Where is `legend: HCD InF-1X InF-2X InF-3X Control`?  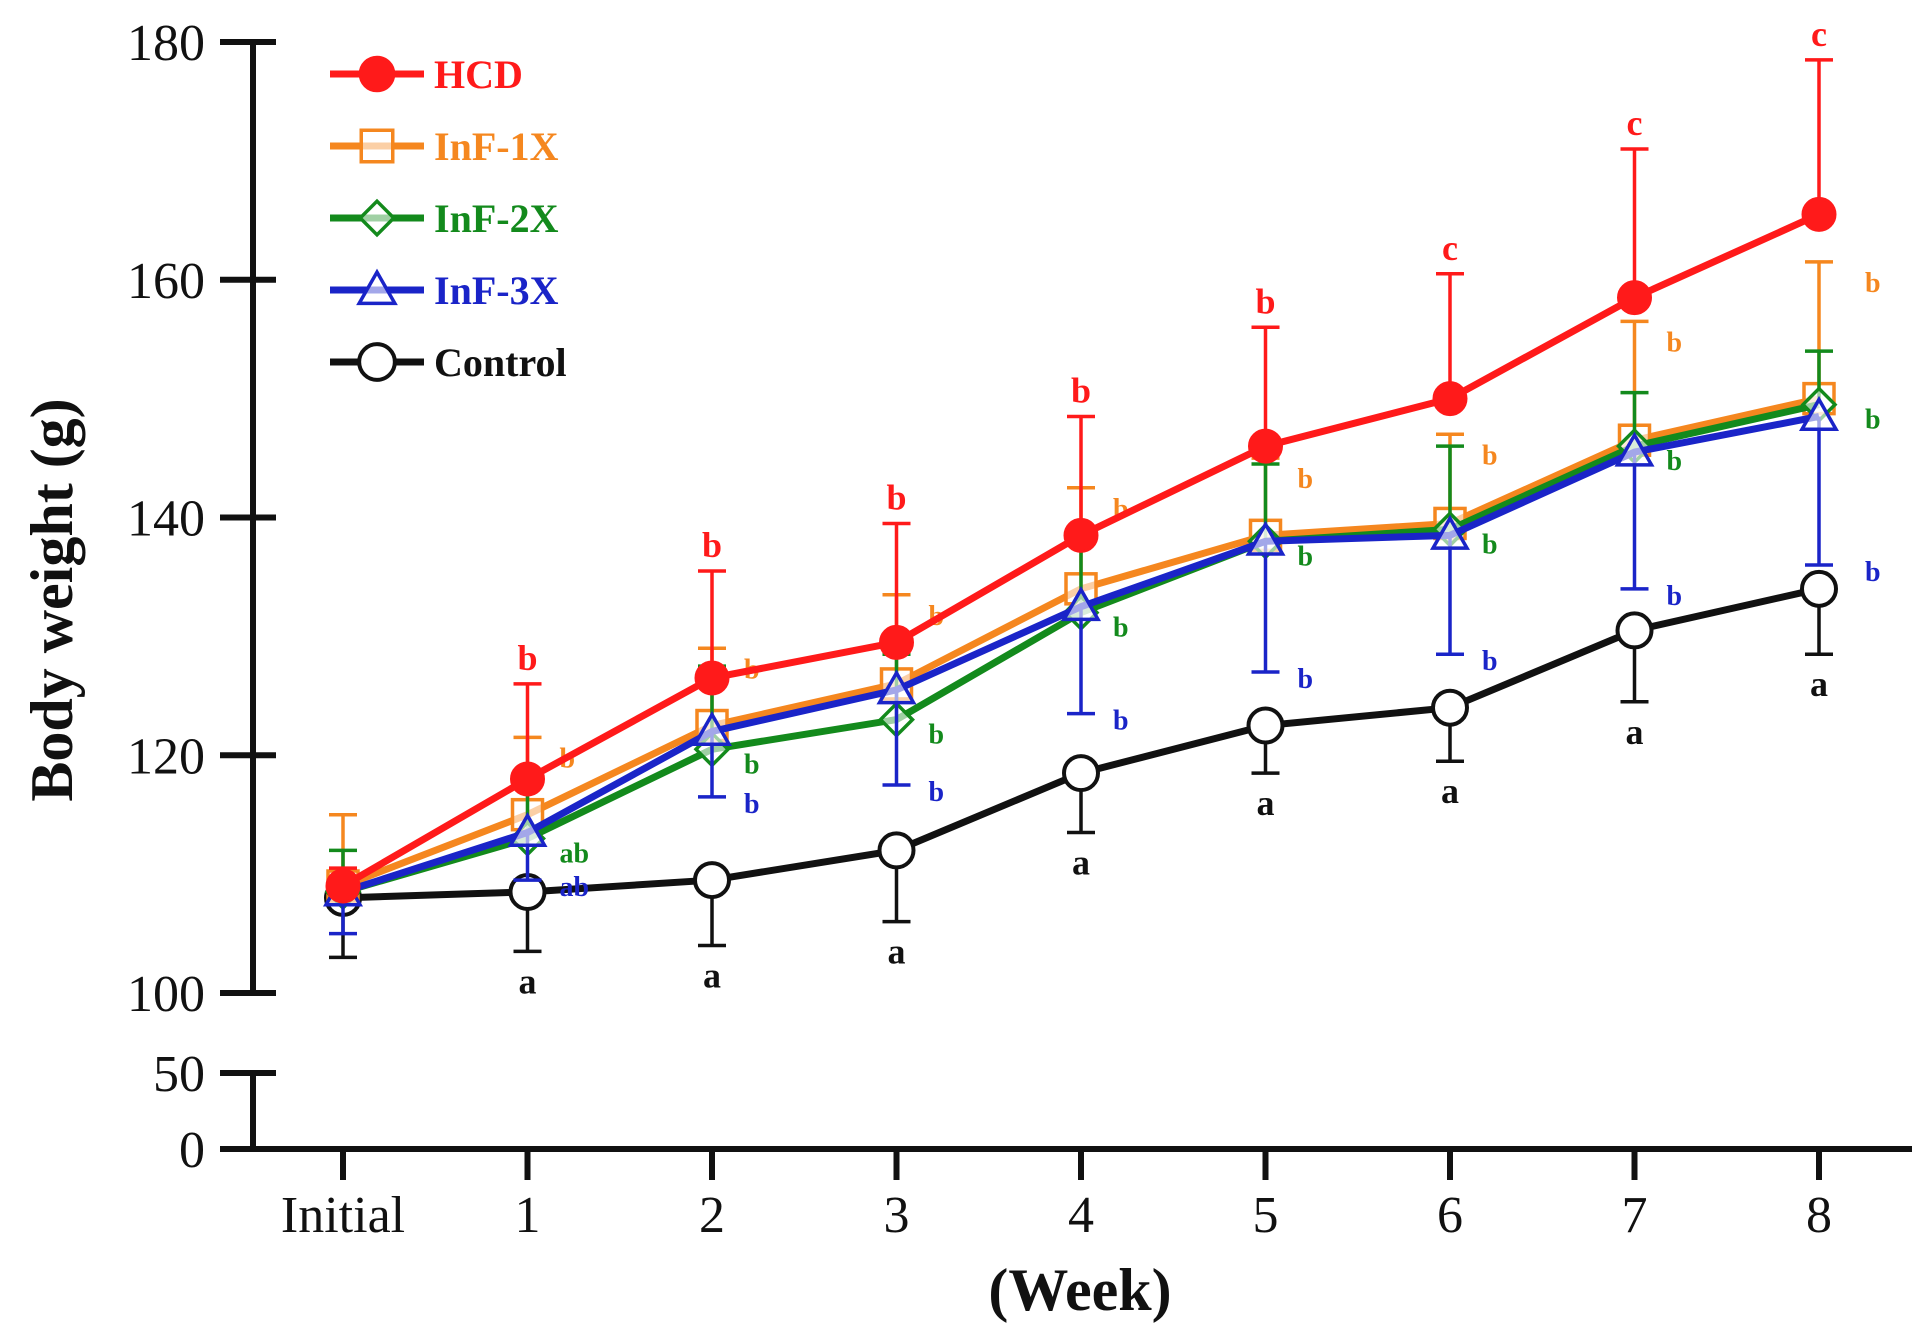
legend: HCD InF-1X InF-2X InF-3X Control is located at coordinates (448, 218).